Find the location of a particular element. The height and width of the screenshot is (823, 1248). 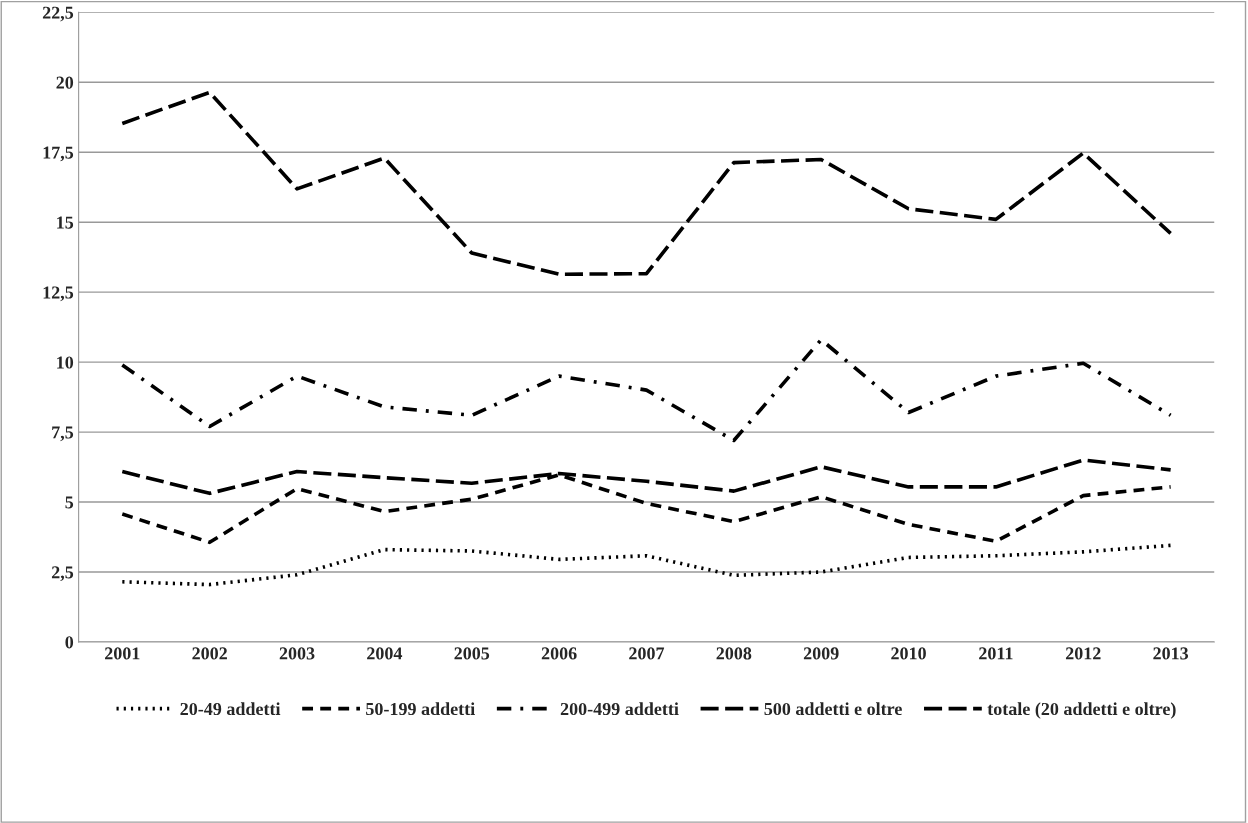

legend-label: 50-199 addetti is located at coordinates (420, 709).